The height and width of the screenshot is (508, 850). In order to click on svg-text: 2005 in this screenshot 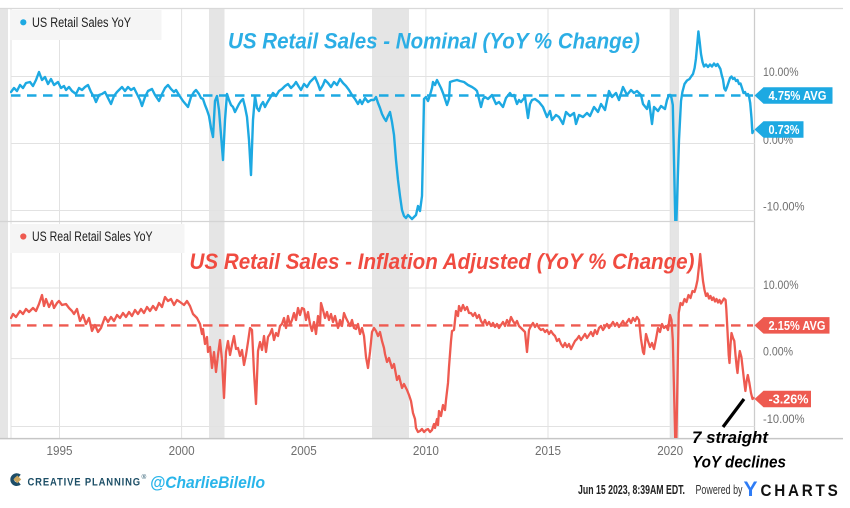, I will do `click(304, 451)`.